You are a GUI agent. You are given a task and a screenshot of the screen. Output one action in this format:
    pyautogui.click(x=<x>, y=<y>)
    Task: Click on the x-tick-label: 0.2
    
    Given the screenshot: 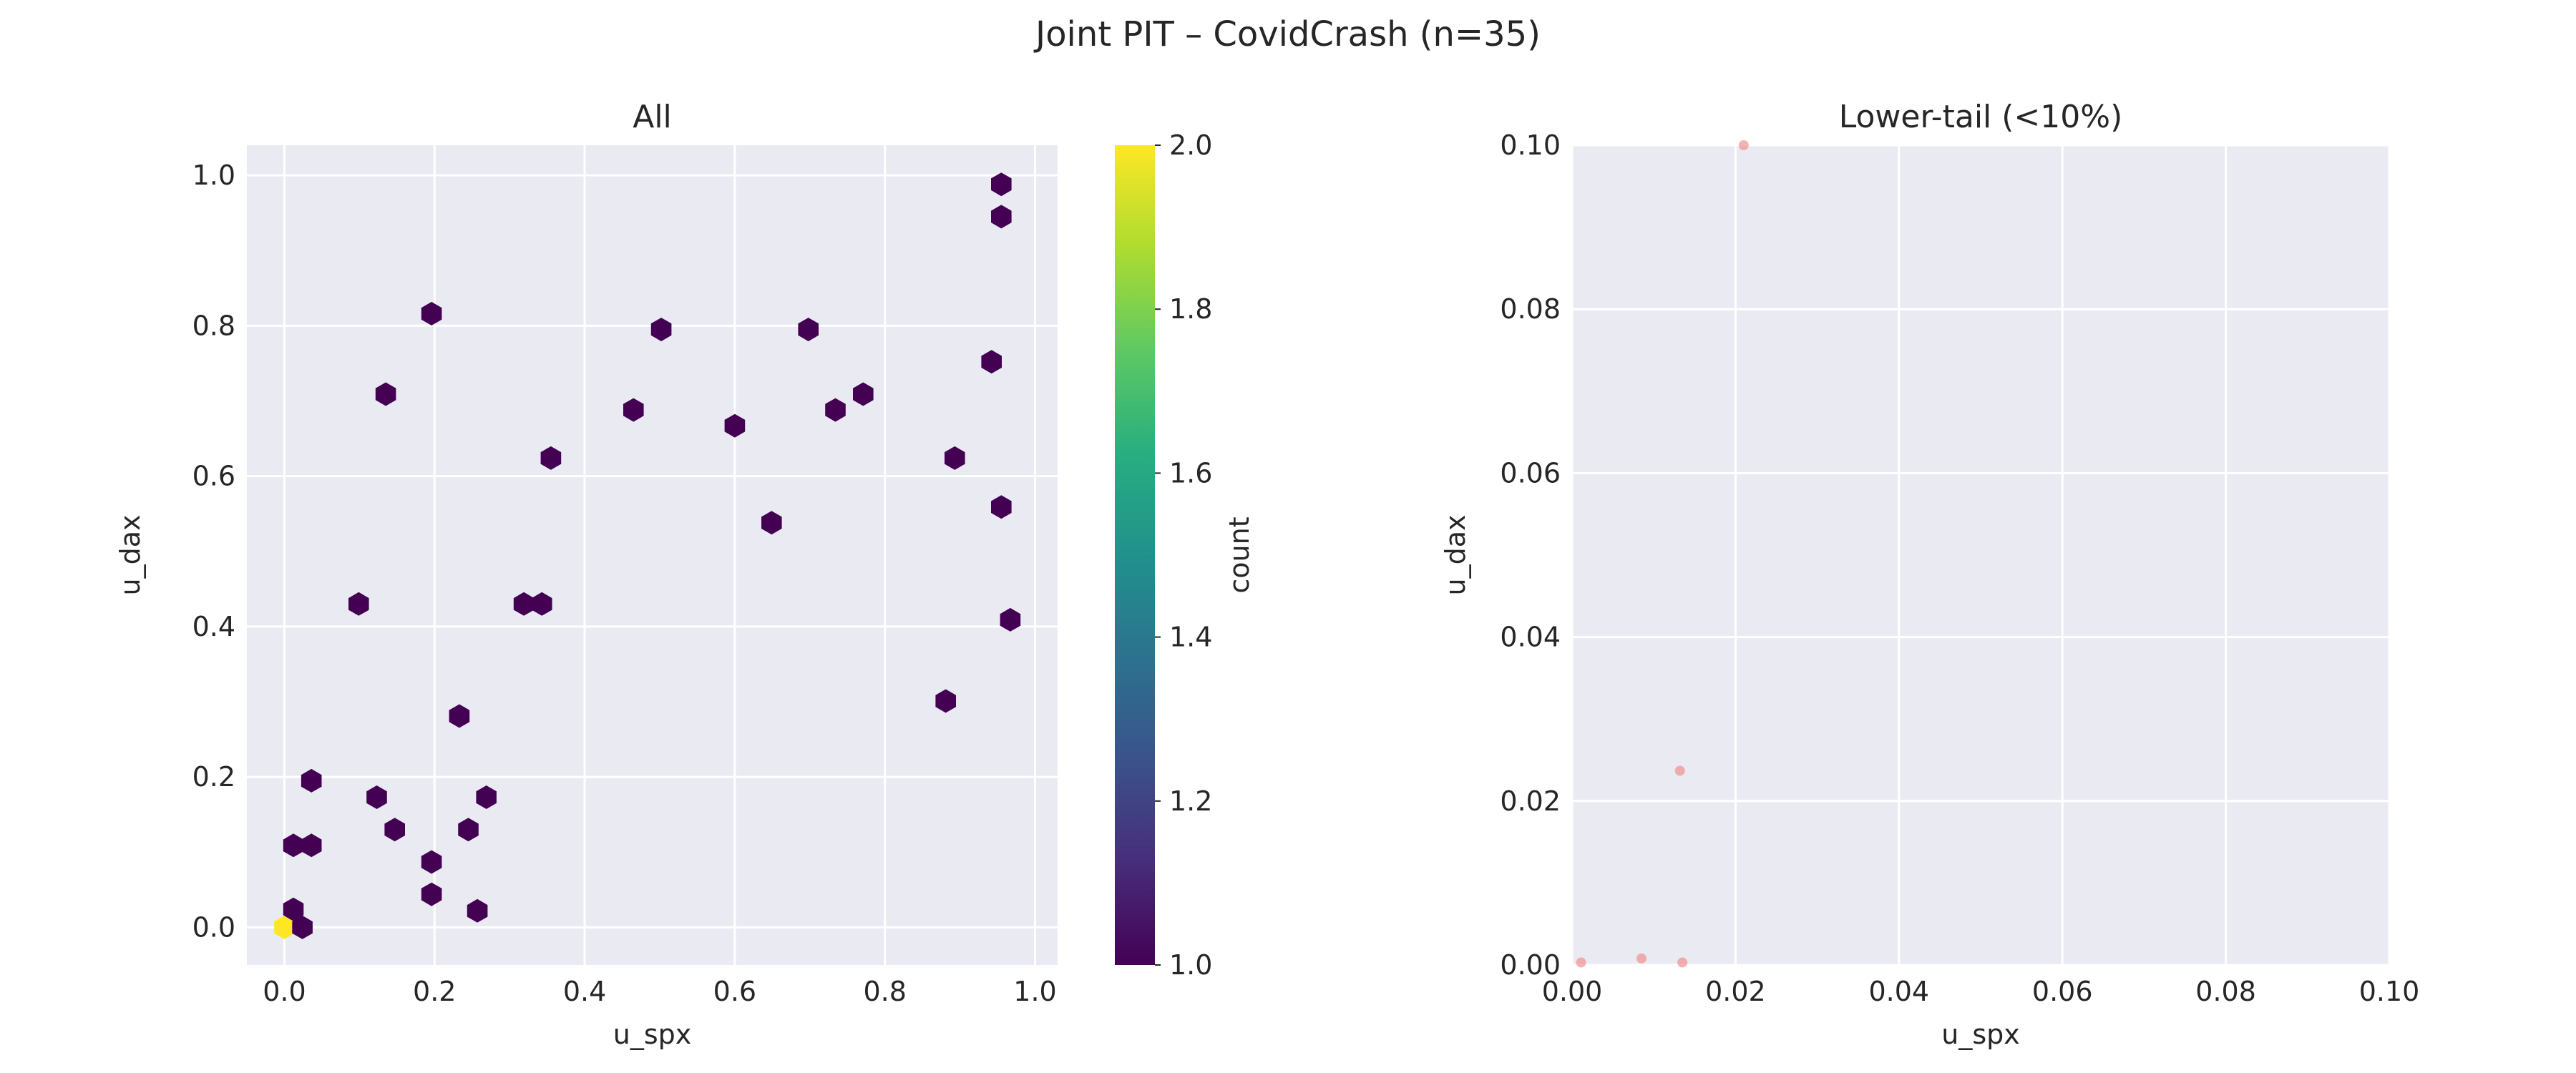 What is the action you would take?
    pyautogui.click(x=434, y=991)
    